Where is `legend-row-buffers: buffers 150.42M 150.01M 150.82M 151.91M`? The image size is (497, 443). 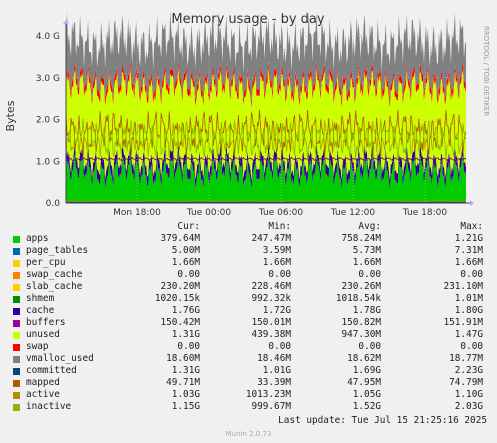
legend-row-buffers: buffers 150.42M 150.01M 150.82M 151.91M is located at coordinates (248, 323).